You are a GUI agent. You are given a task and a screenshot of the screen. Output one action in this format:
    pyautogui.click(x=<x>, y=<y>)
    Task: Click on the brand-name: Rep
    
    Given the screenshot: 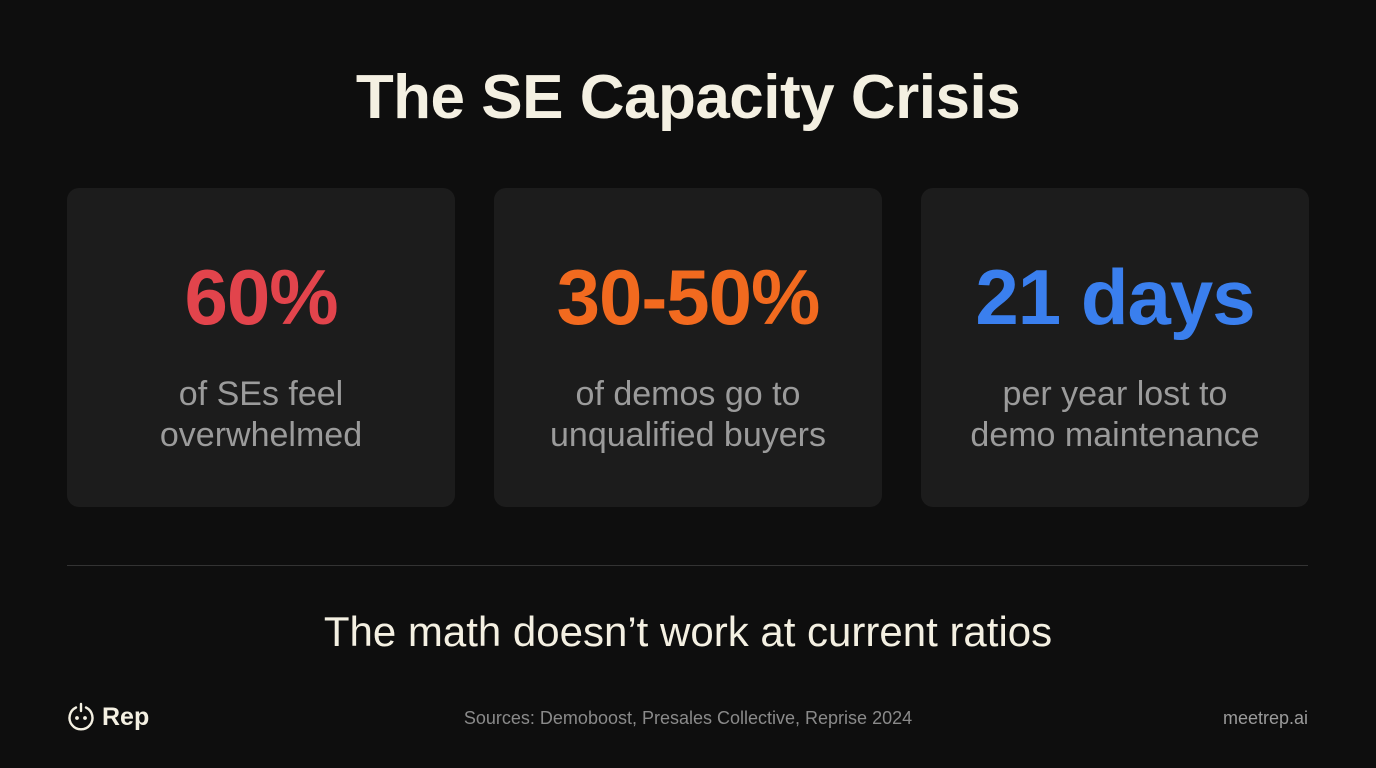 What is the action you would take?
    pyautogui.click(x=126, y=716)
    